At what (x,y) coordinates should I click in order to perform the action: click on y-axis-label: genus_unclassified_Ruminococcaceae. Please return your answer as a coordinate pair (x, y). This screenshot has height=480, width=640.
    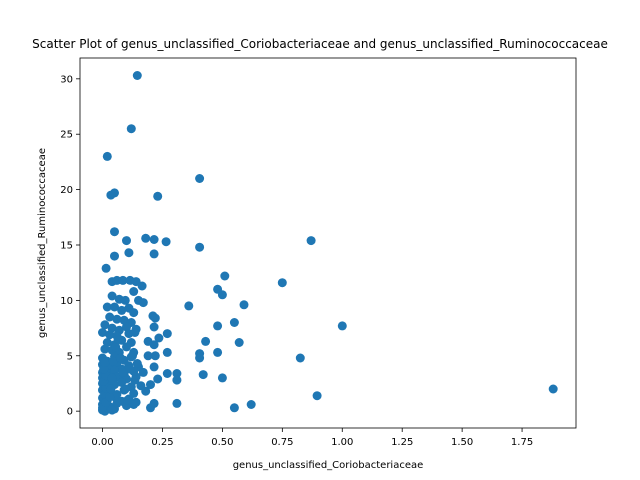
    Looking at the image, I should click on (42, 243).